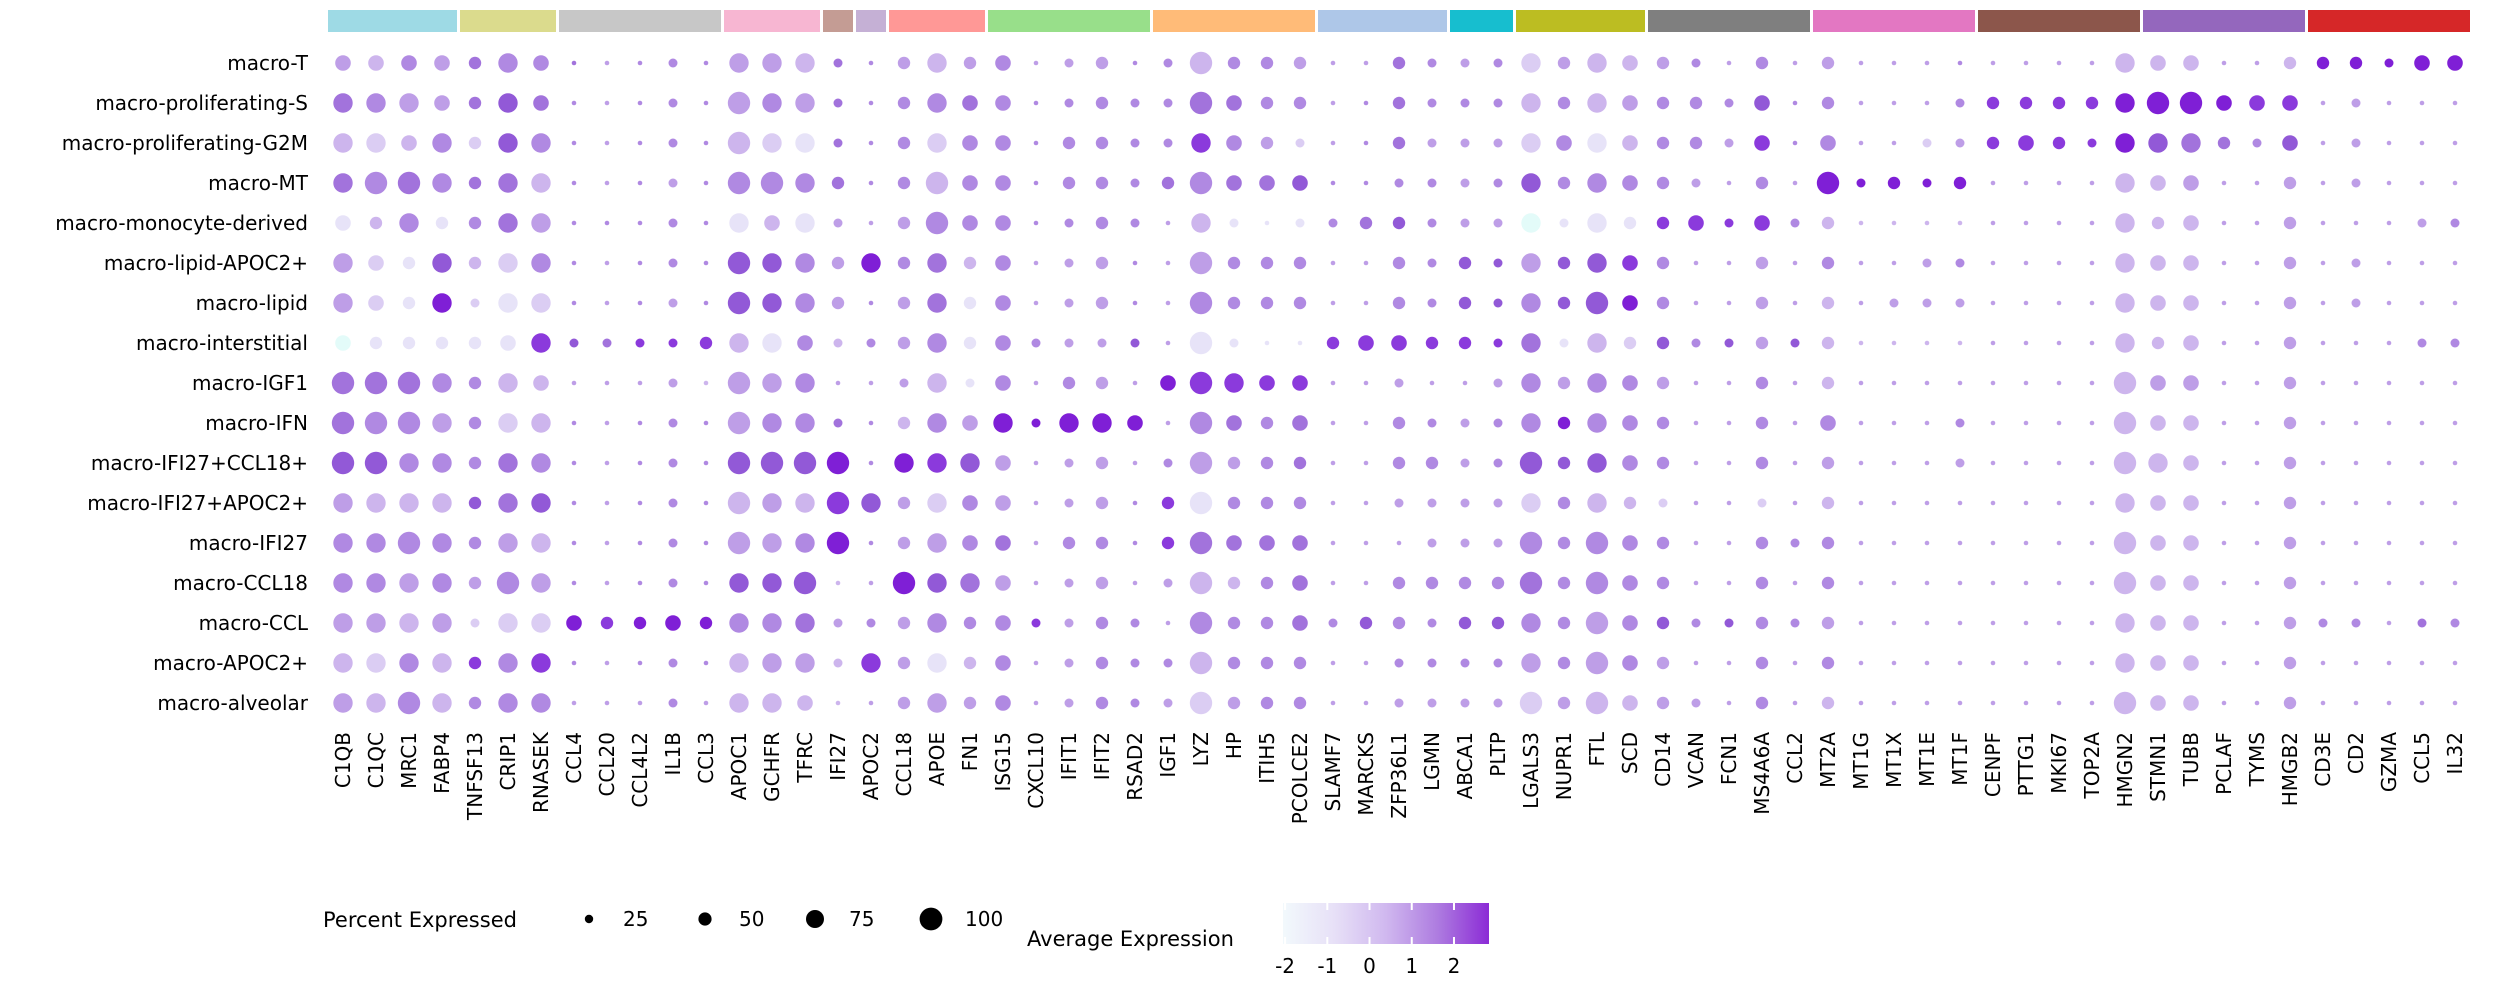 Image resolution: width=2496 pixels, height=1002 pixels. I want to click on colorbar-tick-label: -1, so click(1327, 966).